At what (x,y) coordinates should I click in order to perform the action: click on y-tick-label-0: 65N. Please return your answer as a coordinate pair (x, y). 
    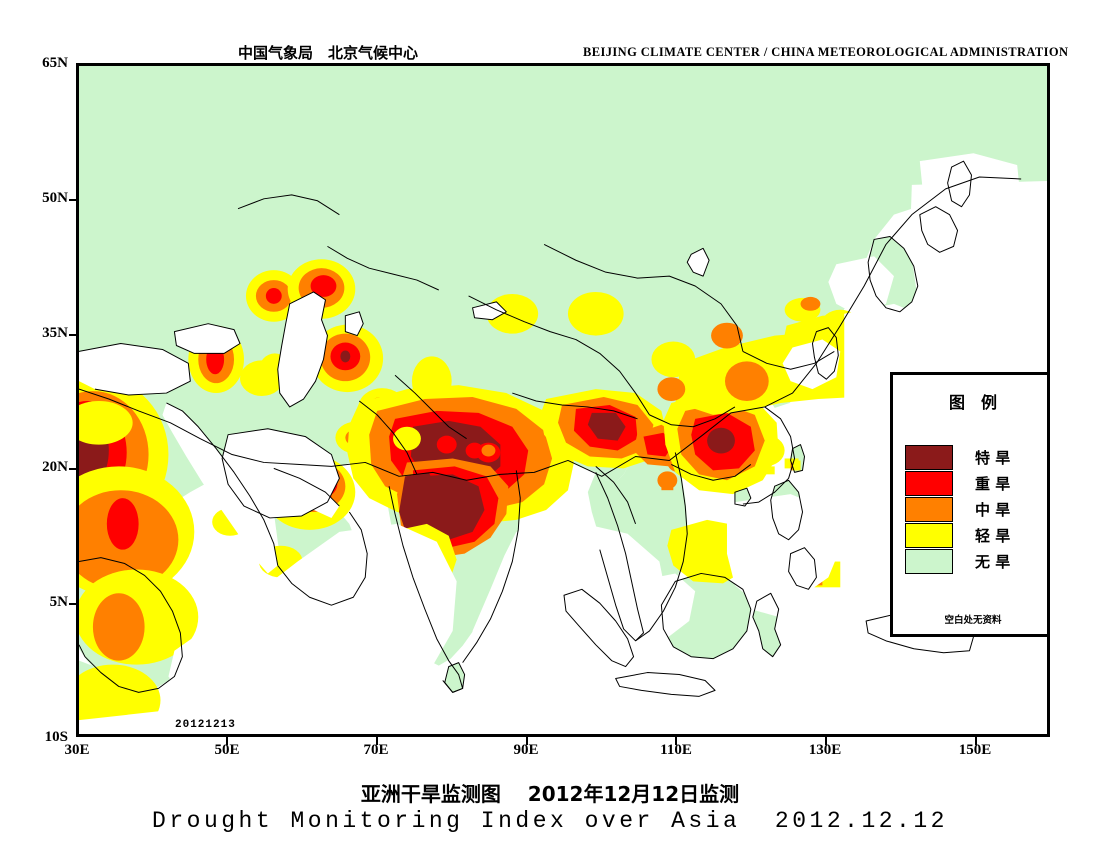
    Looking at the image, I should click on (55, 63).